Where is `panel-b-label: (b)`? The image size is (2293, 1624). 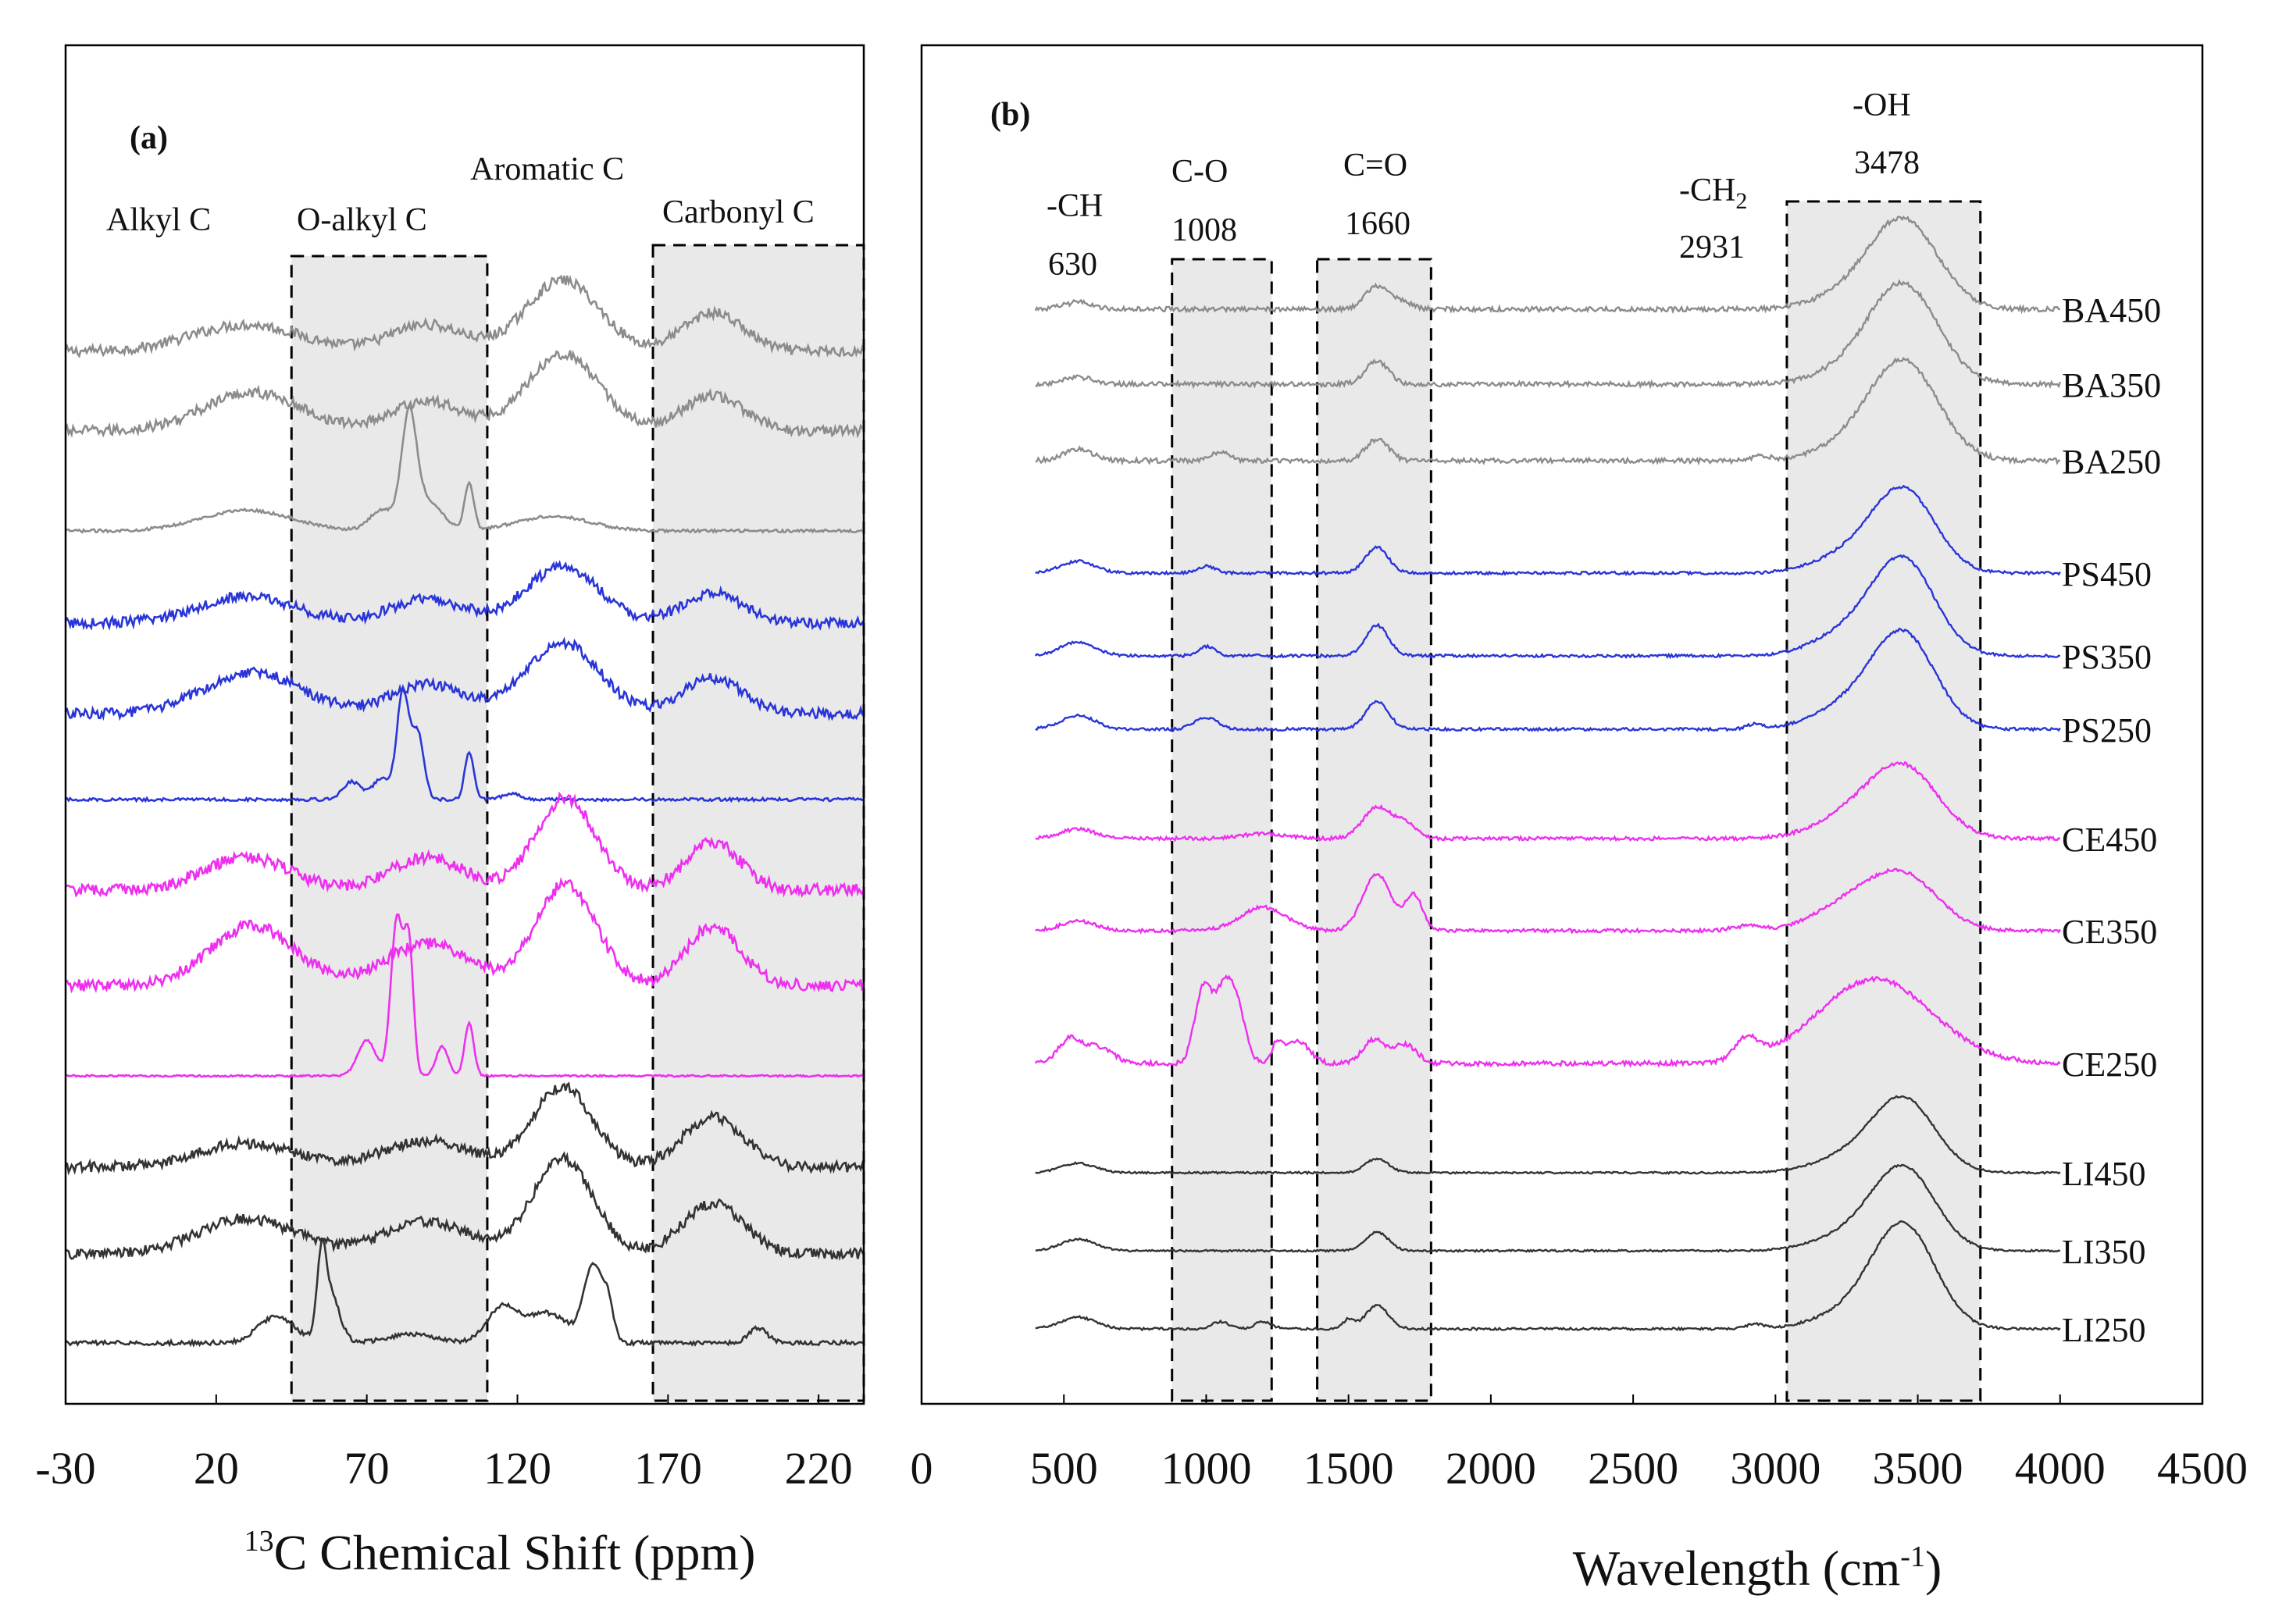
panel-b-label: (b) is located at coordinates (1010, 115).